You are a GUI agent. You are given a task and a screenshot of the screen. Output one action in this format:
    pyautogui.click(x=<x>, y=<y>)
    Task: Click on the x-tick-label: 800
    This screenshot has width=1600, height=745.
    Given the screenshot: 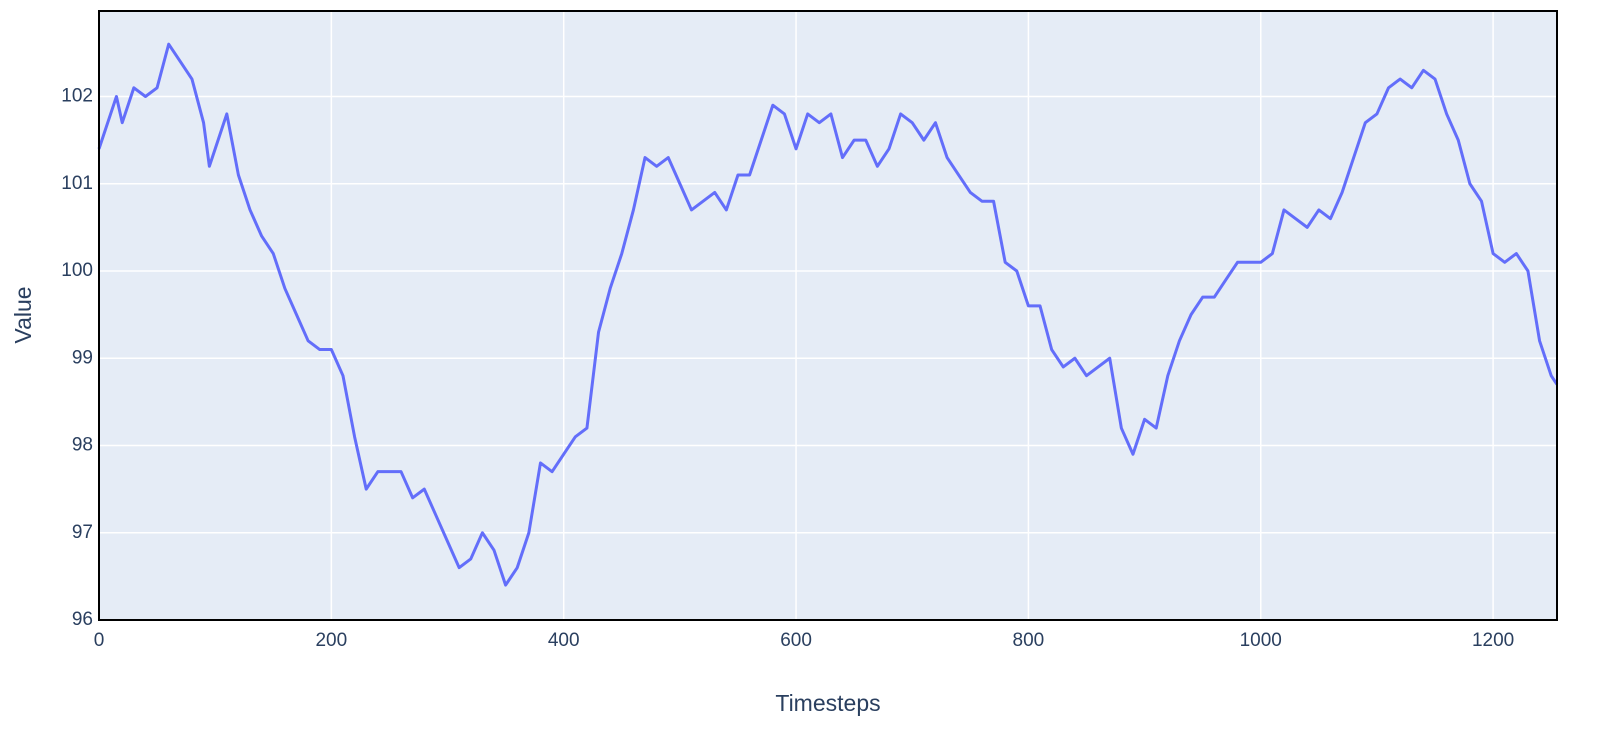 What is the action you would take?
    pyautogui.click(x=1029, y=640)
    